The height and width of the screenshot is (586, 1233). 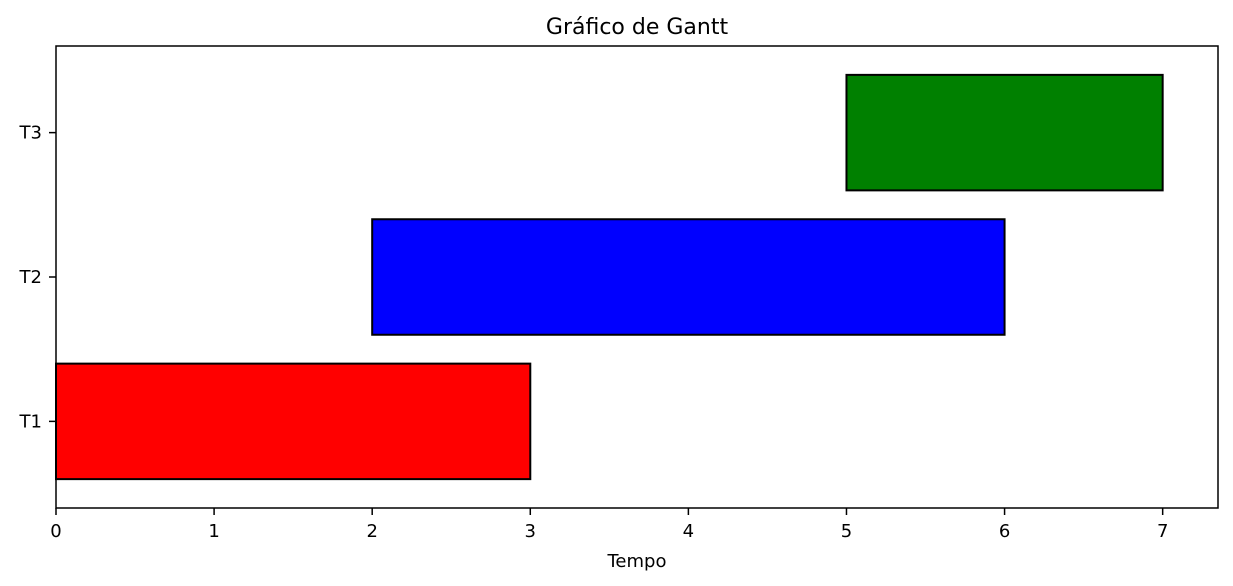 What do you see at coordinates (30, 421) in the screenshot?
I see `y-tick-label-t1: T1` at bounding box center [30, 421].